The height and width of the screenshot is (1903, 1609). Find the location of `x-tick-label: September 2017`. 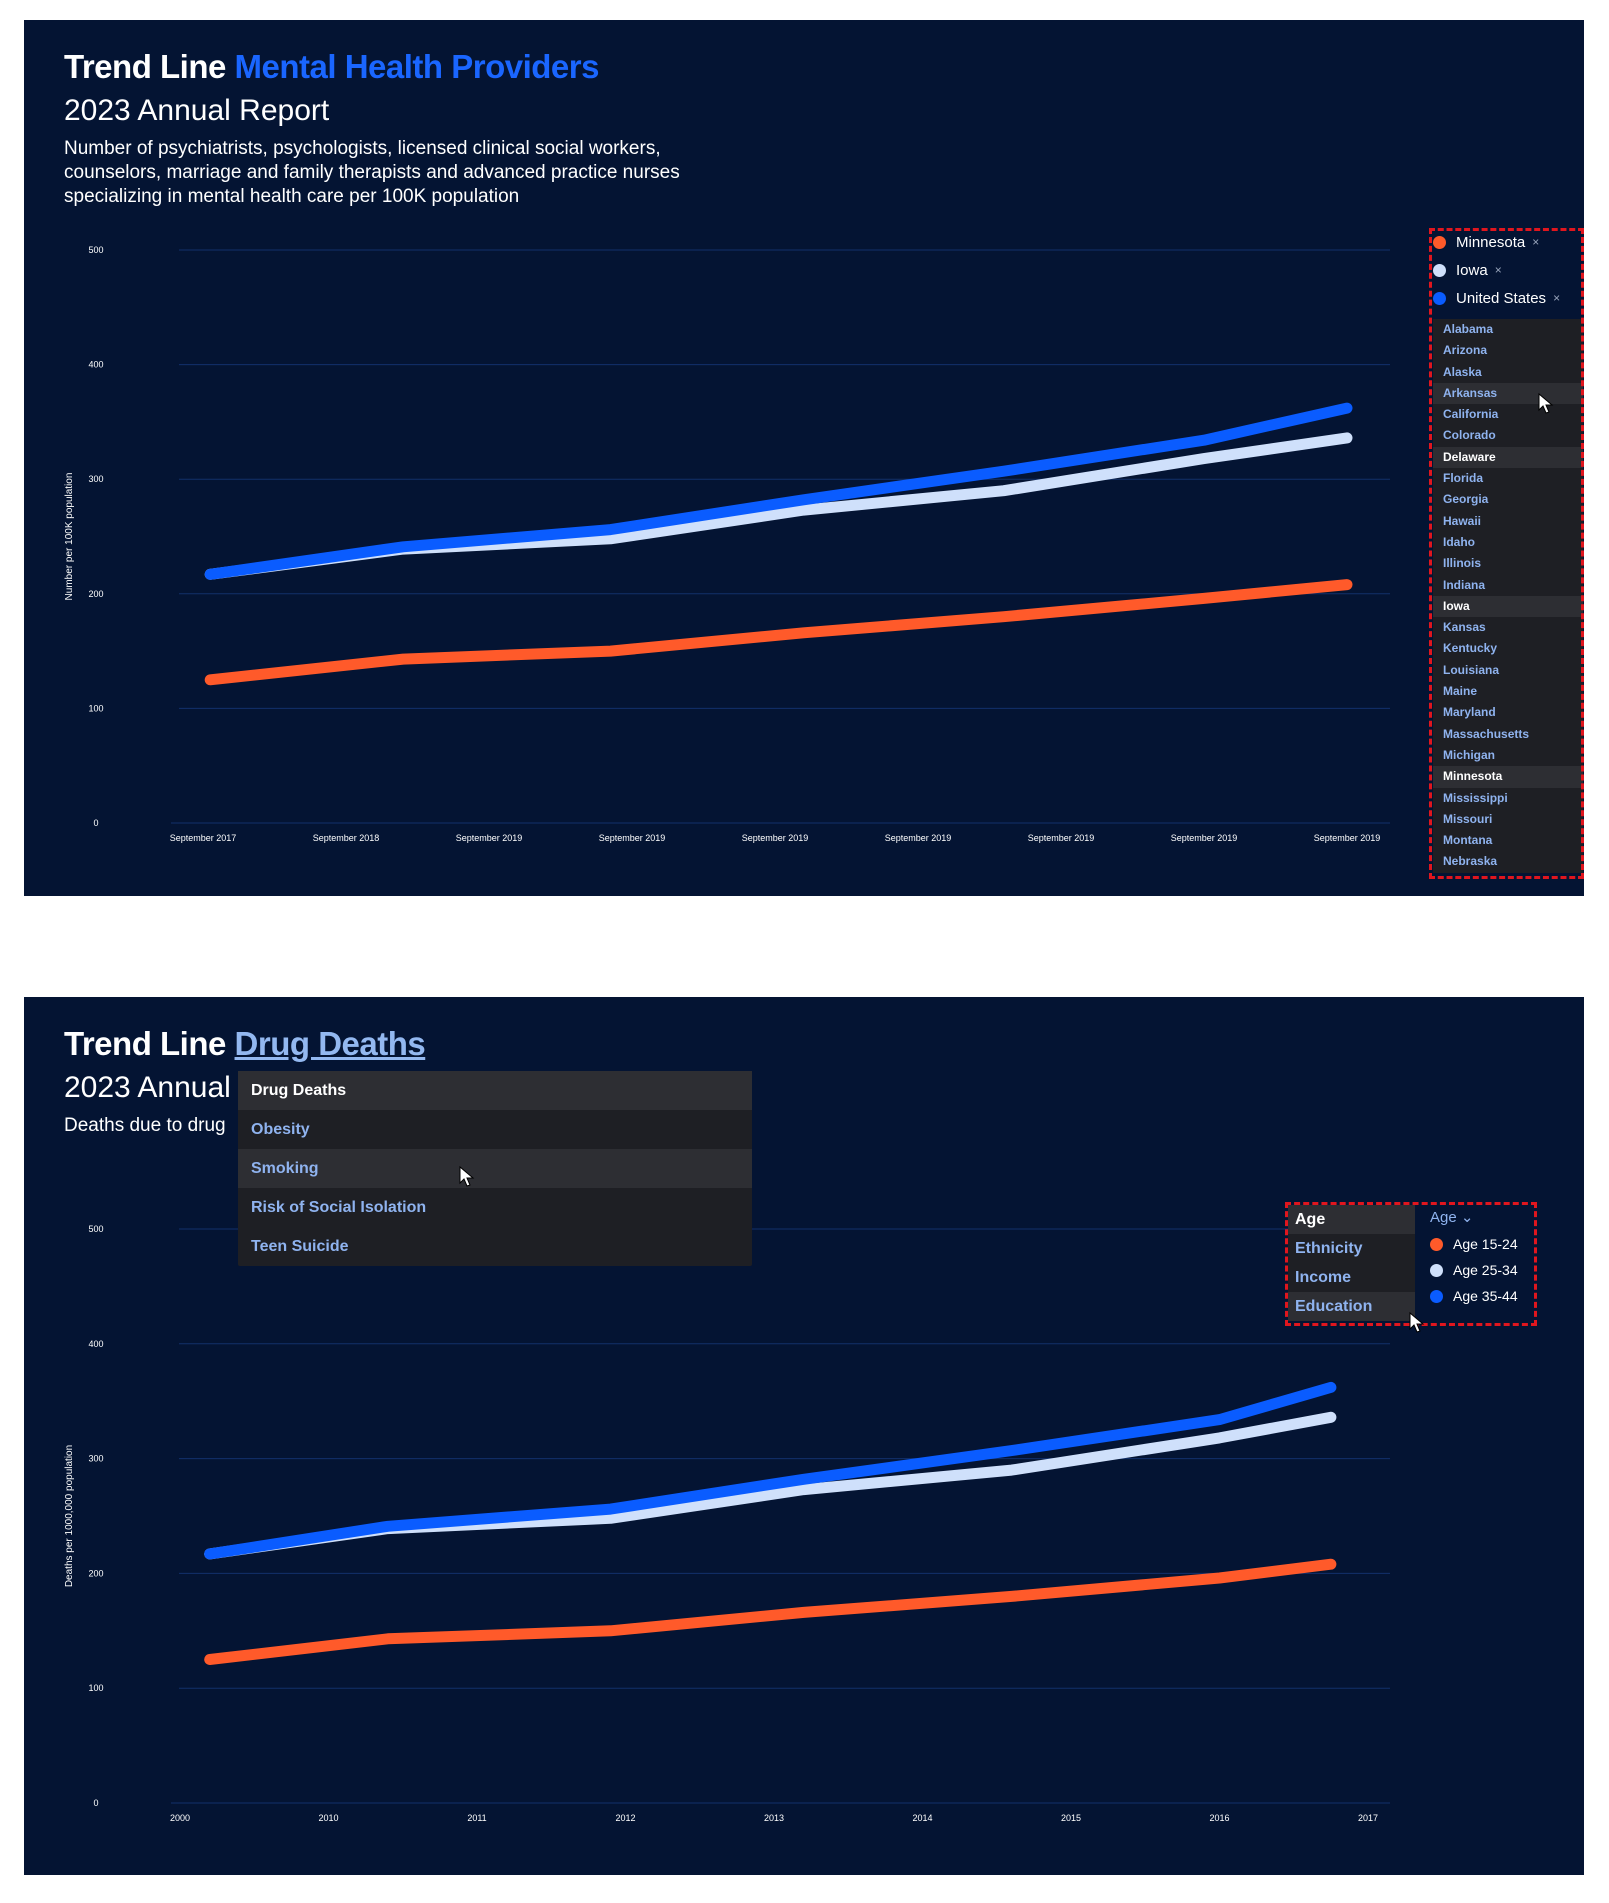

x-tick-label: September 2017 is located at coordinates (203, 838).